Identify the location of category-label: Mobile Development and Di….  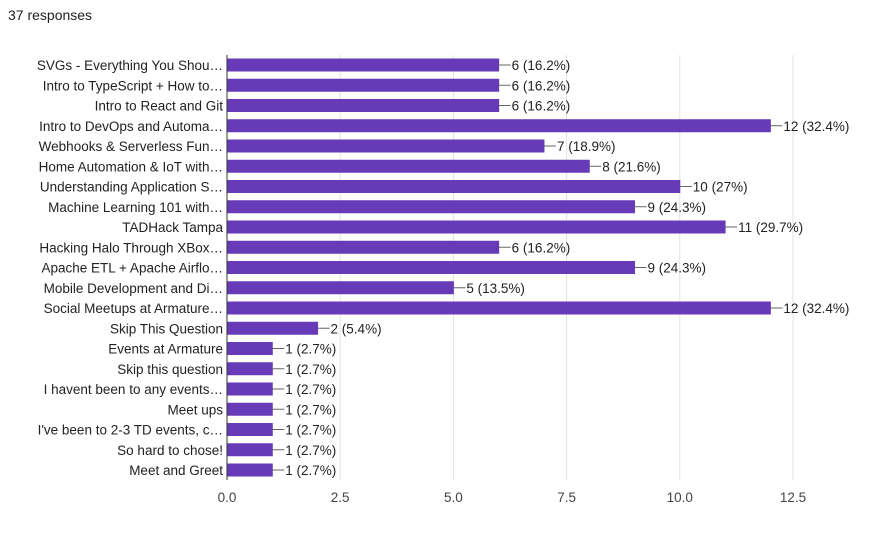
(133, 288).